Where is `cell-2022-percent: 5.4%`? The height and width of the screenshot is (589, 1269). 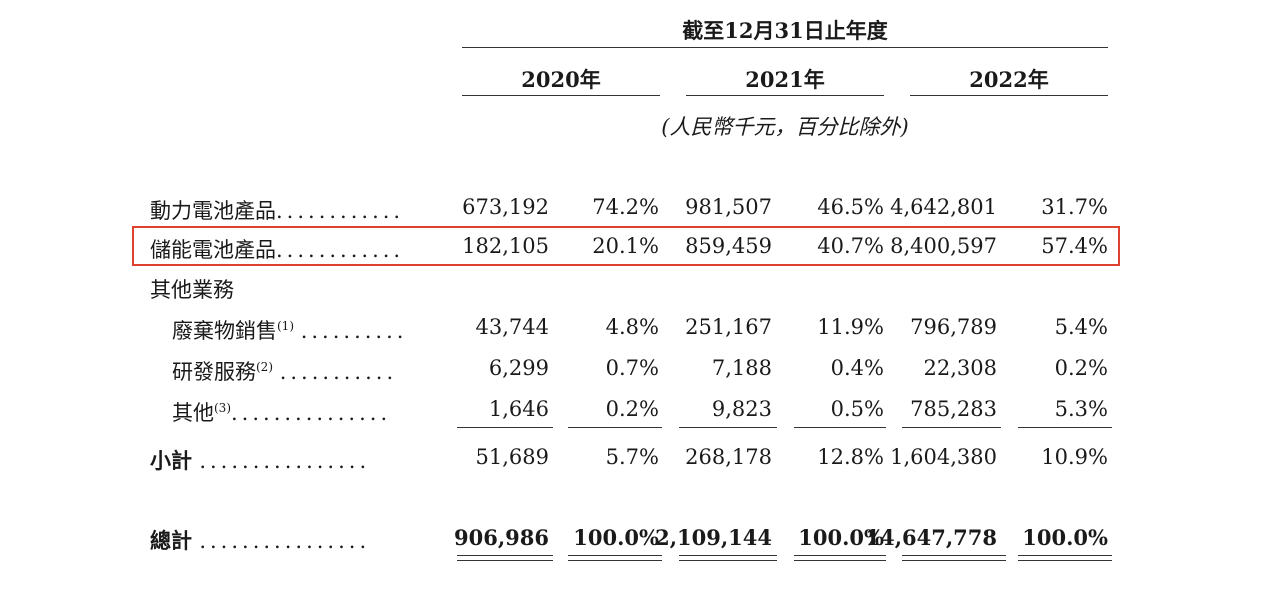 cell-2022-percent: 5.4% is located at coordinates (1081, 327).